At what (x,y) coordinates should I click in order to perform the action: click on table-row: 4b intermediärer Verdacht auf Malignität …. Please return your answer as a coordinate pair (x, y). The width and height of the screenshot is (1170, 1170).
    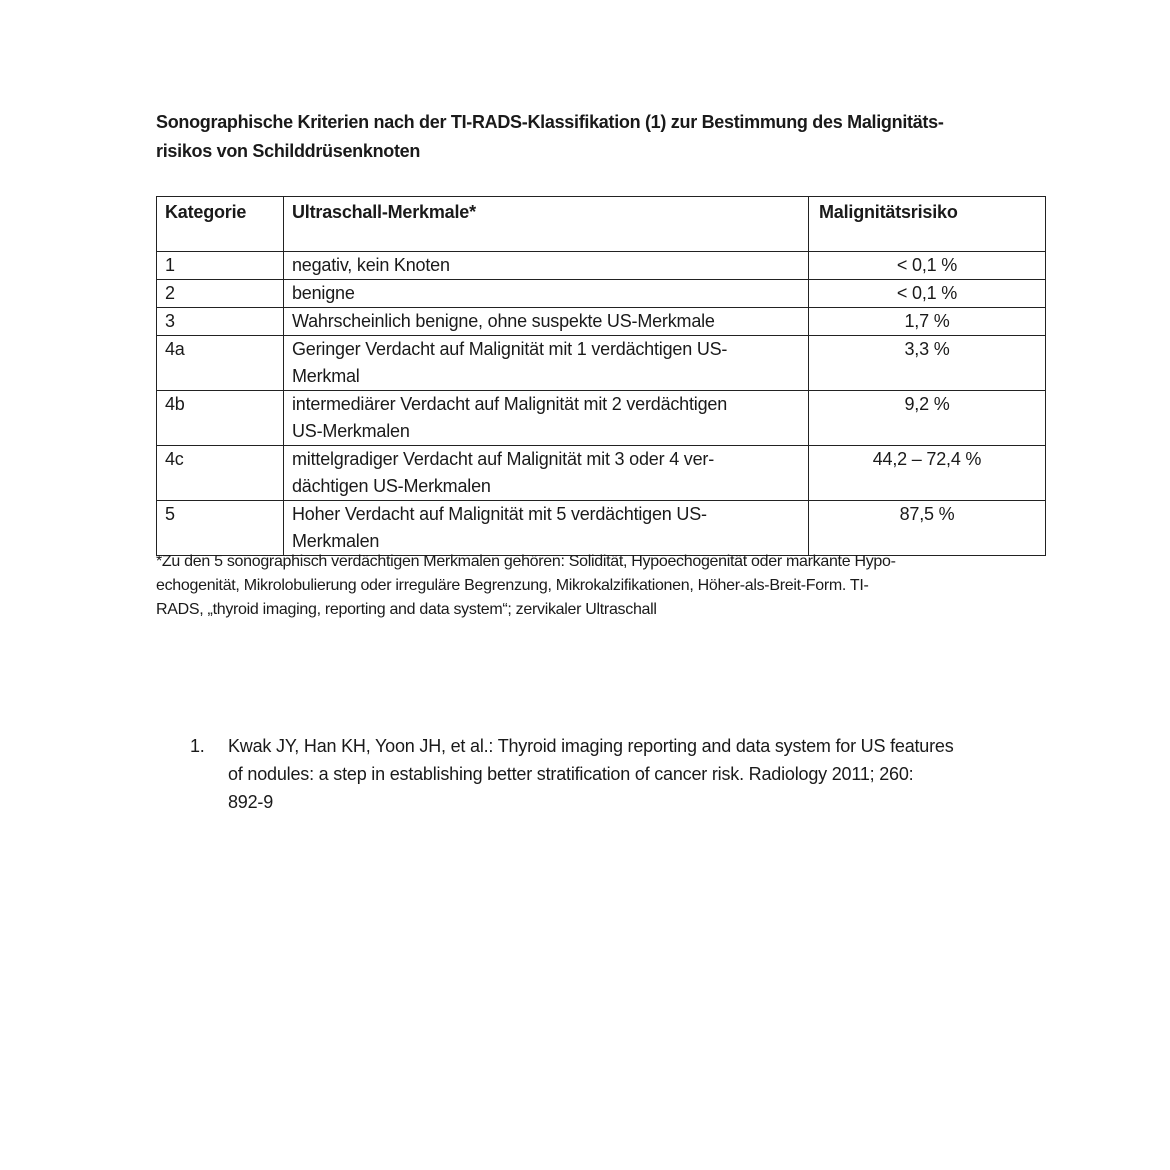
    Looking at the image, I should click on (601, 418).